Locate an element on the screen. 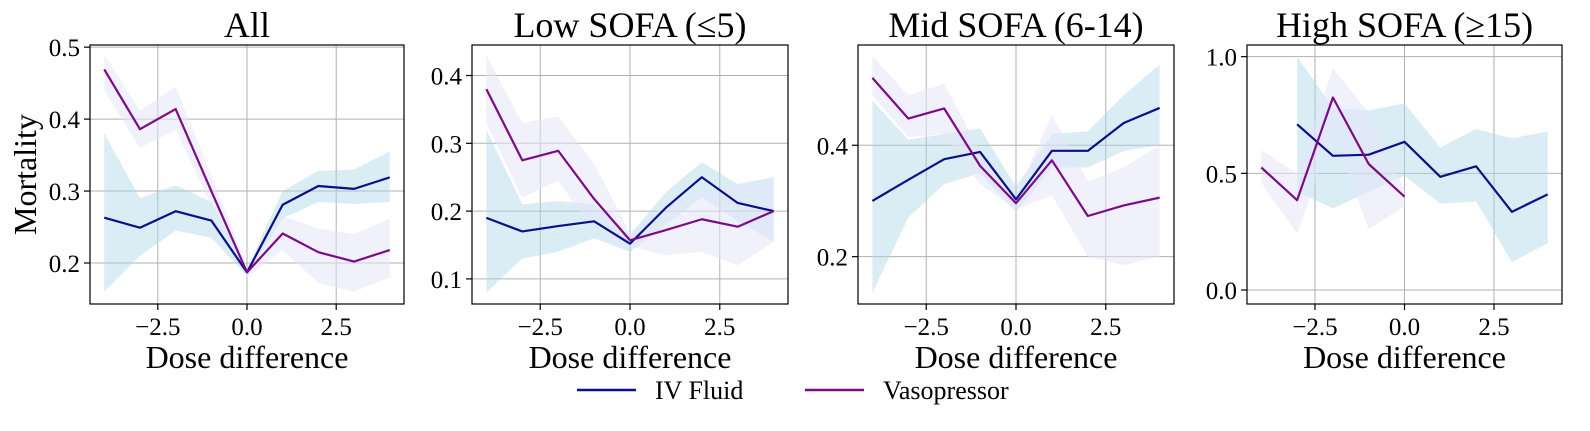 Image resolution: width=1590 pixels, height=431 pixels. legend: IV Fluid Vasopressor is located at coordinates (793, 390).